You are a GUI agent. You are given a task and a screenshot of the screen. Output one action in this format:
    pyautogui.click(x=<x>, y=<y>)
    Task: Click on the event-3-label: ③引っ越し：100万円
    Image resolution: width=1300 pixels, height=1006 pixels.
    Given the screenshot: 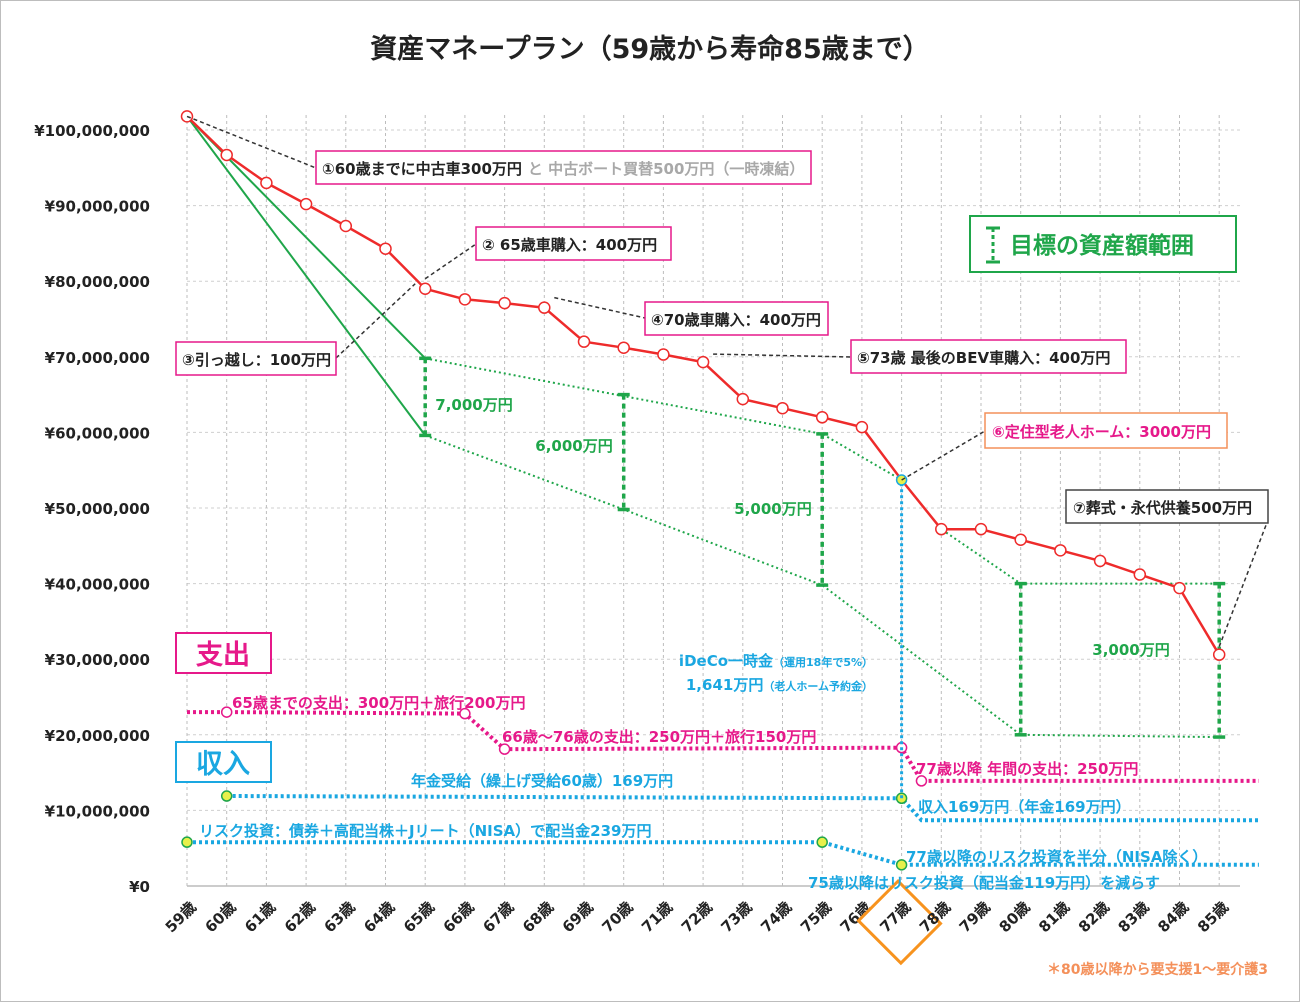 What is the action you would take?
    pyautogui.click(x=256, y=360)
    